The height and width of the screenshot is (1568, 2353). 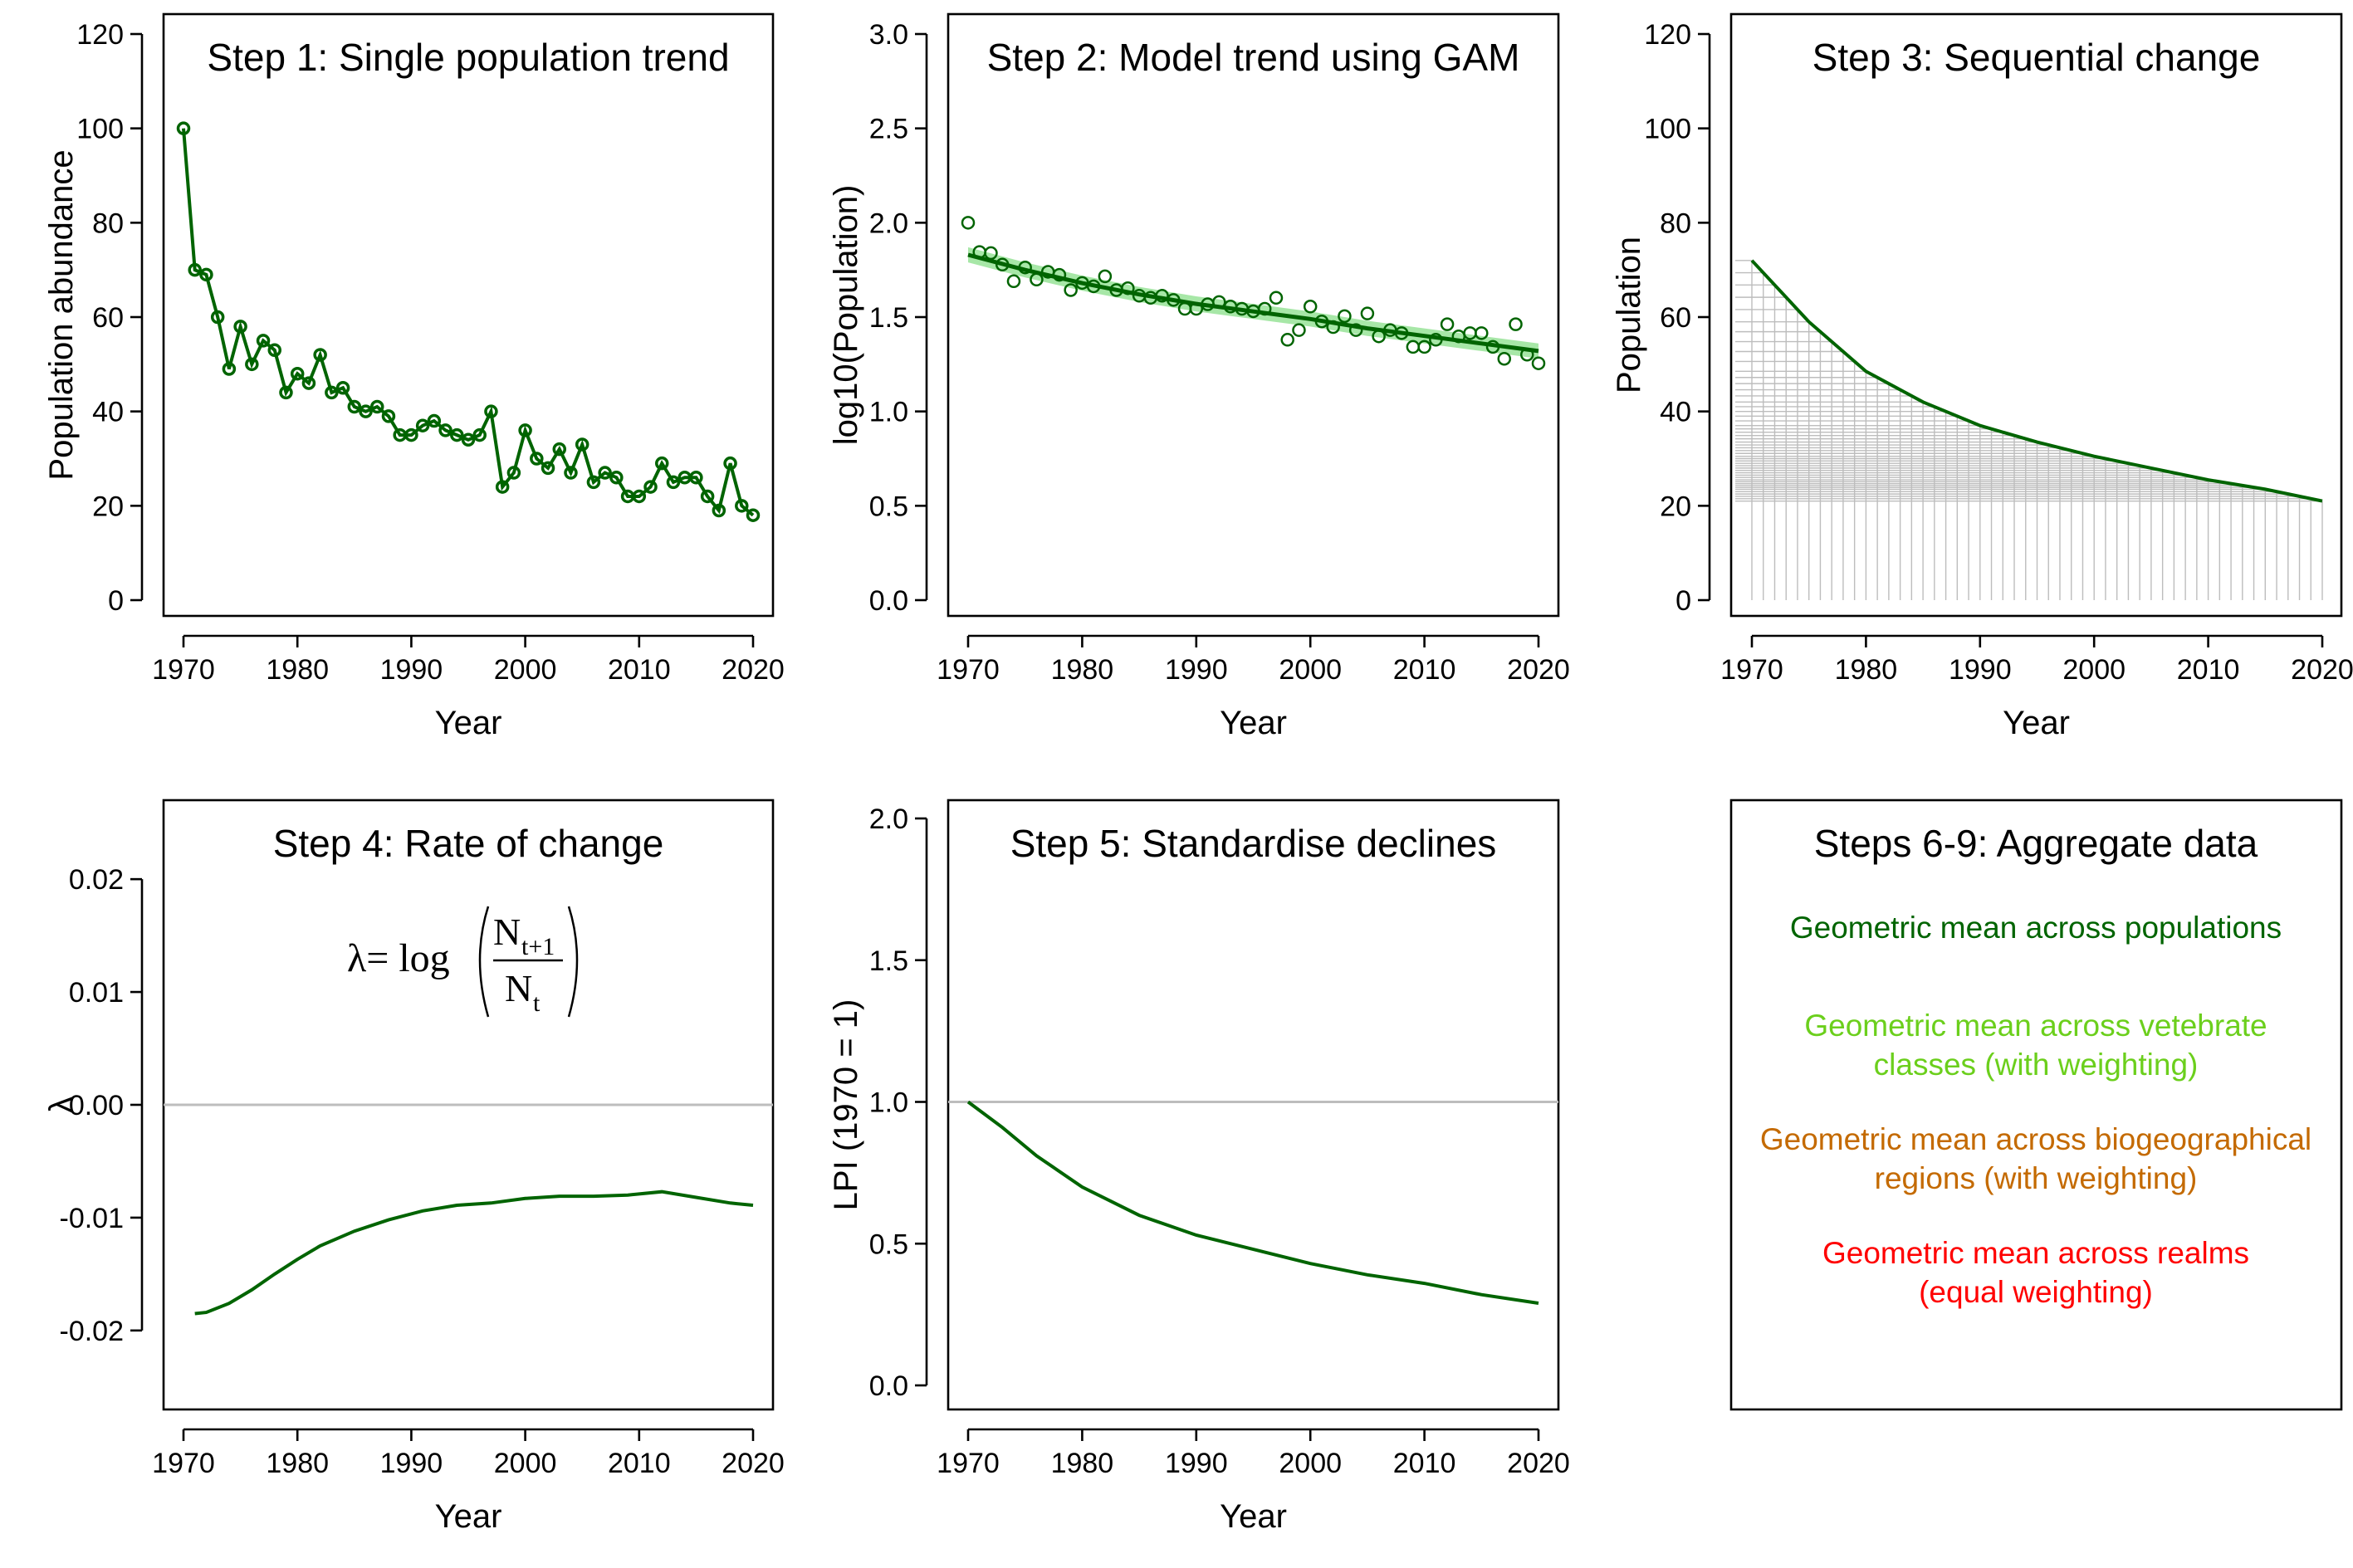 I want to click on panel-title: Step 3: Sequential change, so click(x=2037, y=58).